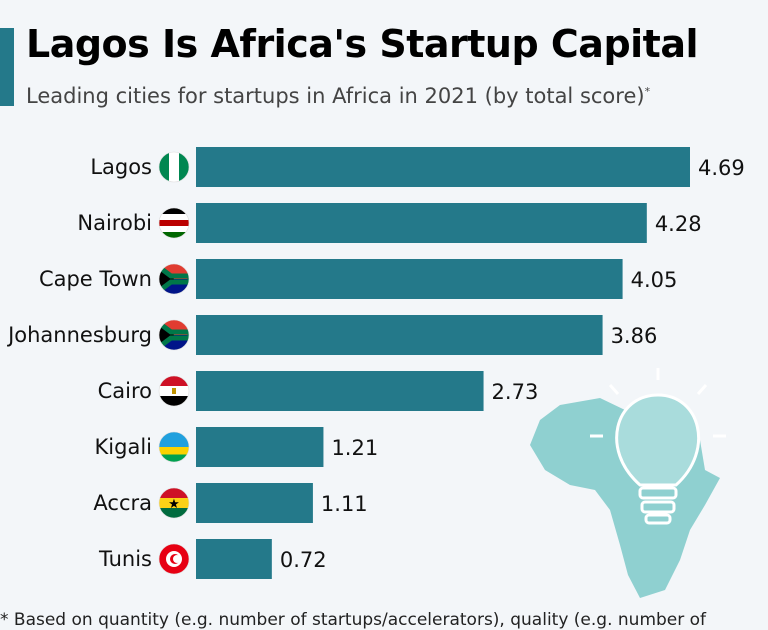  What do you see at coordinates (122, 503) in the screenshot?
I see `category-label: Accra` at bounding box center [122, 503].